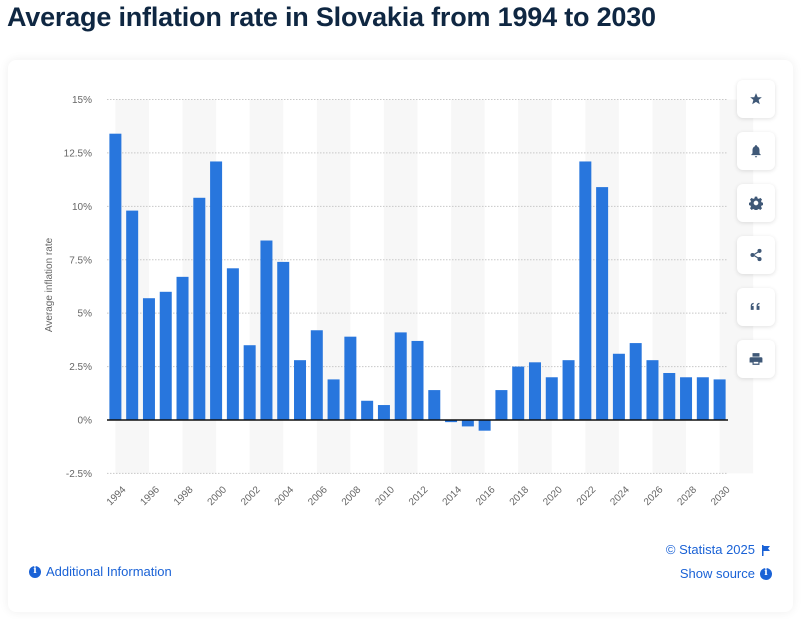 The width and height of the screenshot is (801, 619). I want to click on bar-2015, so click(467, 423).